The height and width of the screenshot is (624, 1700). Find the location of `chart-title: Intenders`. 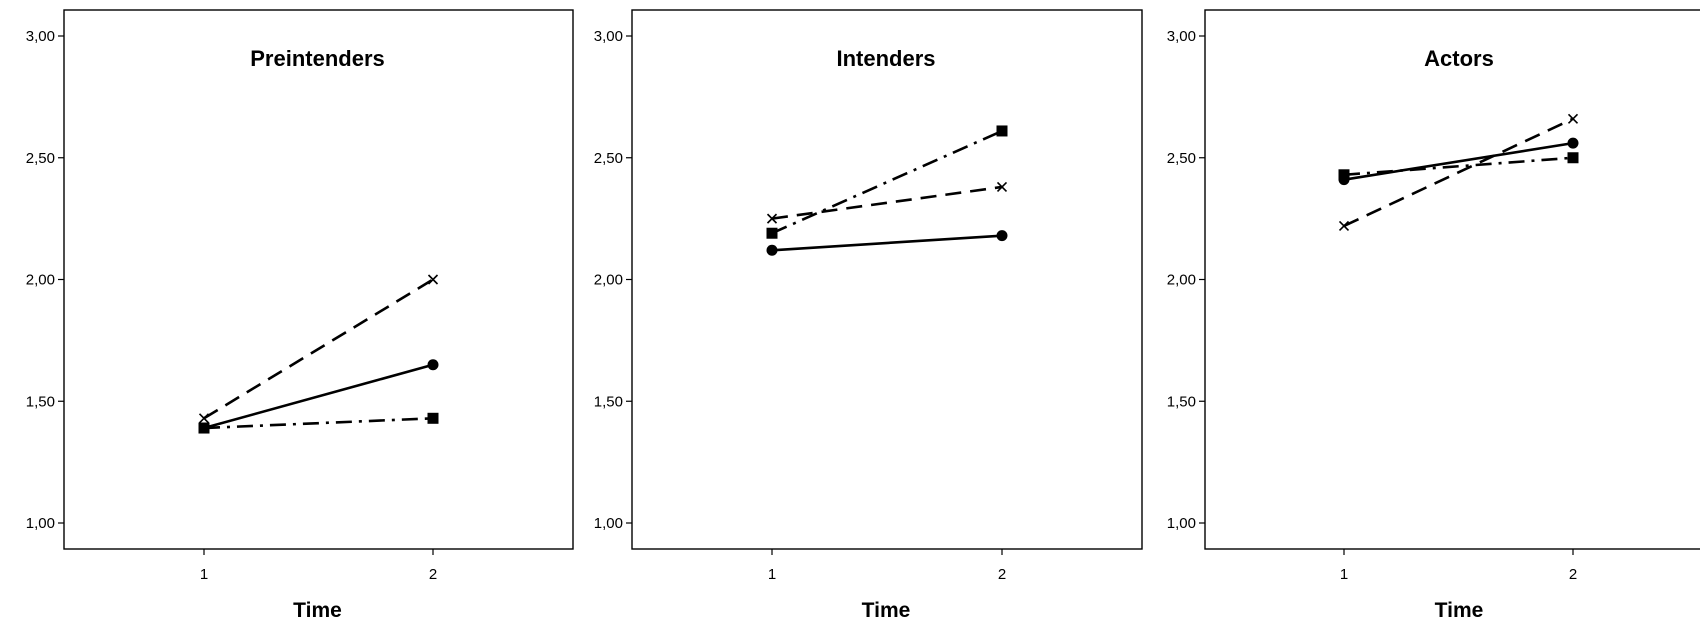

chart-title: Intenders is located at coordinates (885, 58).